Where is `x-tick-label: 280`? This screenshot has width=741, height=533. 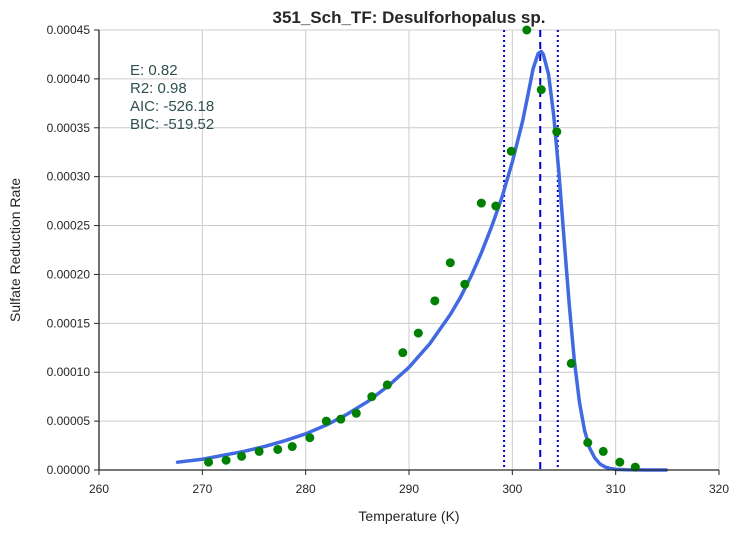
x-tick-label: 280 is located at coordinates (306, 489).